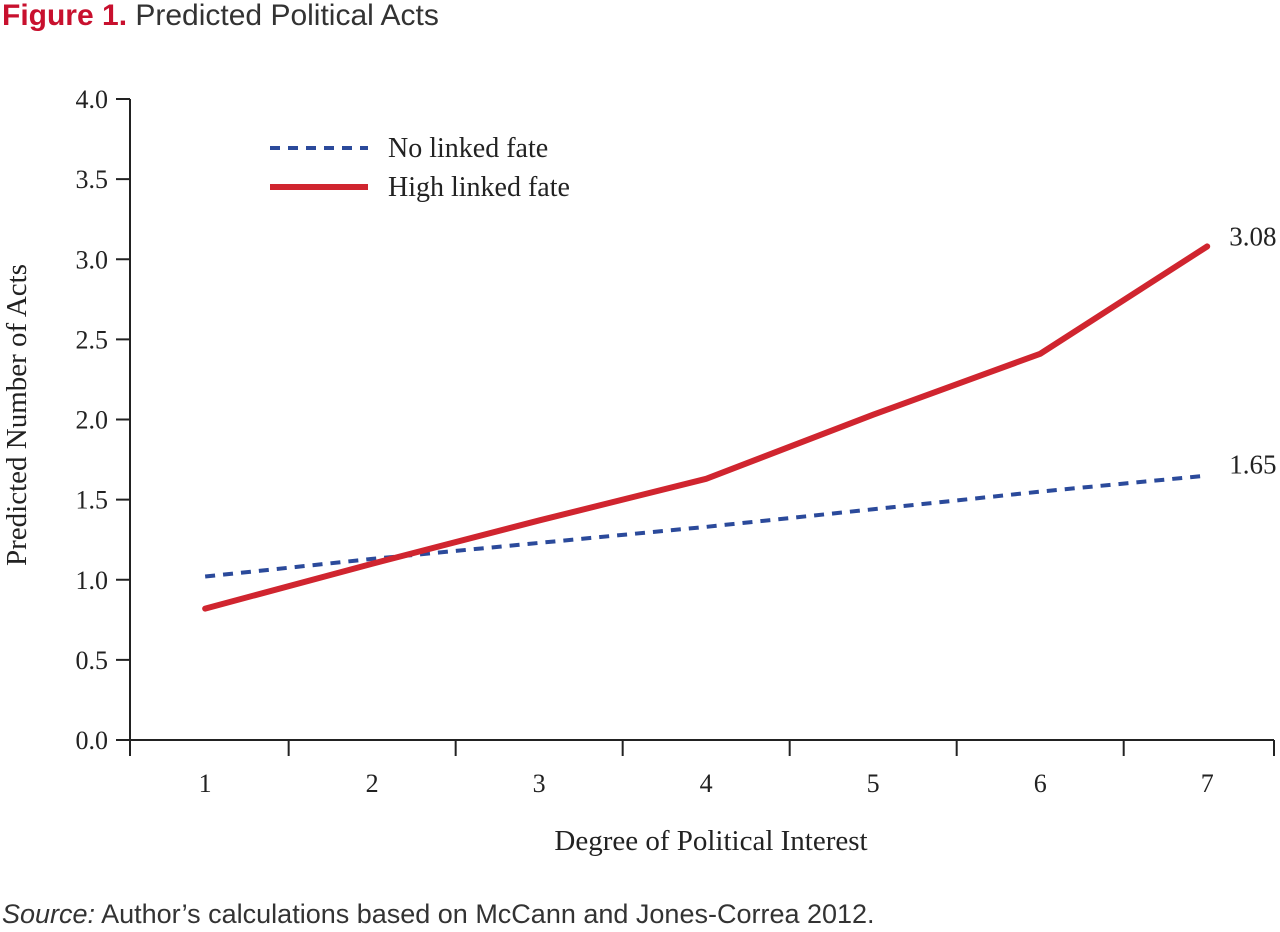 Image resolution: width=1280 pixels, height=932 pixels. What do you see at coordinates (539, 783) in the screenshot?
I see `x-tick-label: 3` at bounding box center [539, 783].